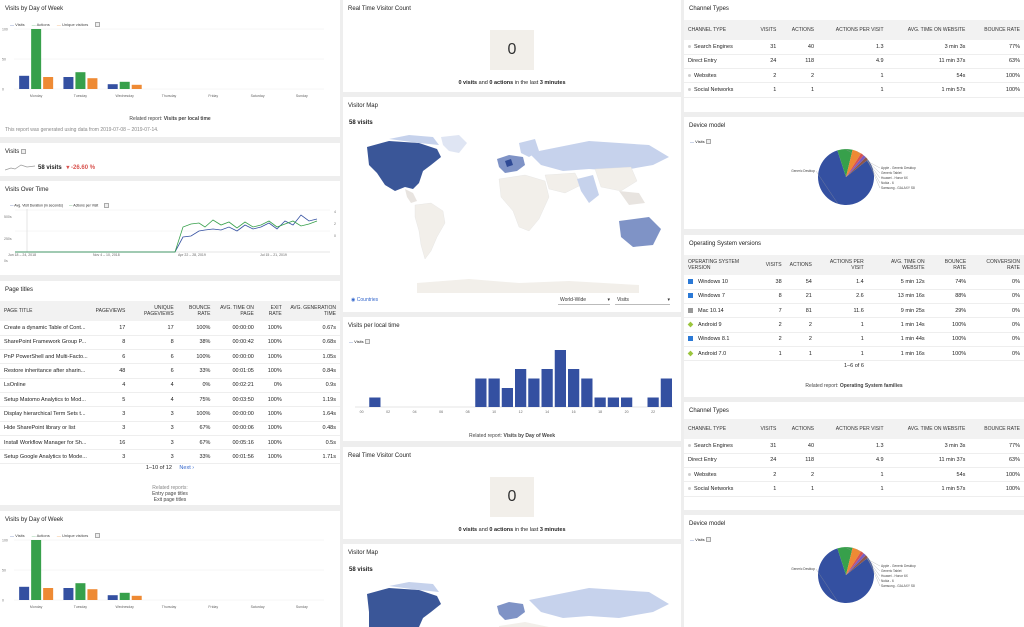 This screenshot has width=1024, height=627. What do you see at coordinates (854, 297) in the screenshot?
I see `table-row: Windows 7 8 21 2.6 13 min 16s 88% 0%` at bounding box center [854, 297].